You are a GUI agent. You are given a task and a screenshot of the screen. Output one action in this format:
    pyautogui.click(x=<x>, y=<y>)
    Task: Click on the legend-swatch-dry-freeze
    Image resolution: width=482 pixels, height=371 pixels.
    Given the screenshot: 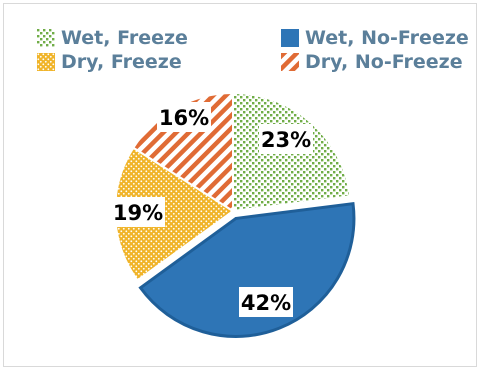 What is the action you would take?
    pyautogui.click(x=46, y=62)
    